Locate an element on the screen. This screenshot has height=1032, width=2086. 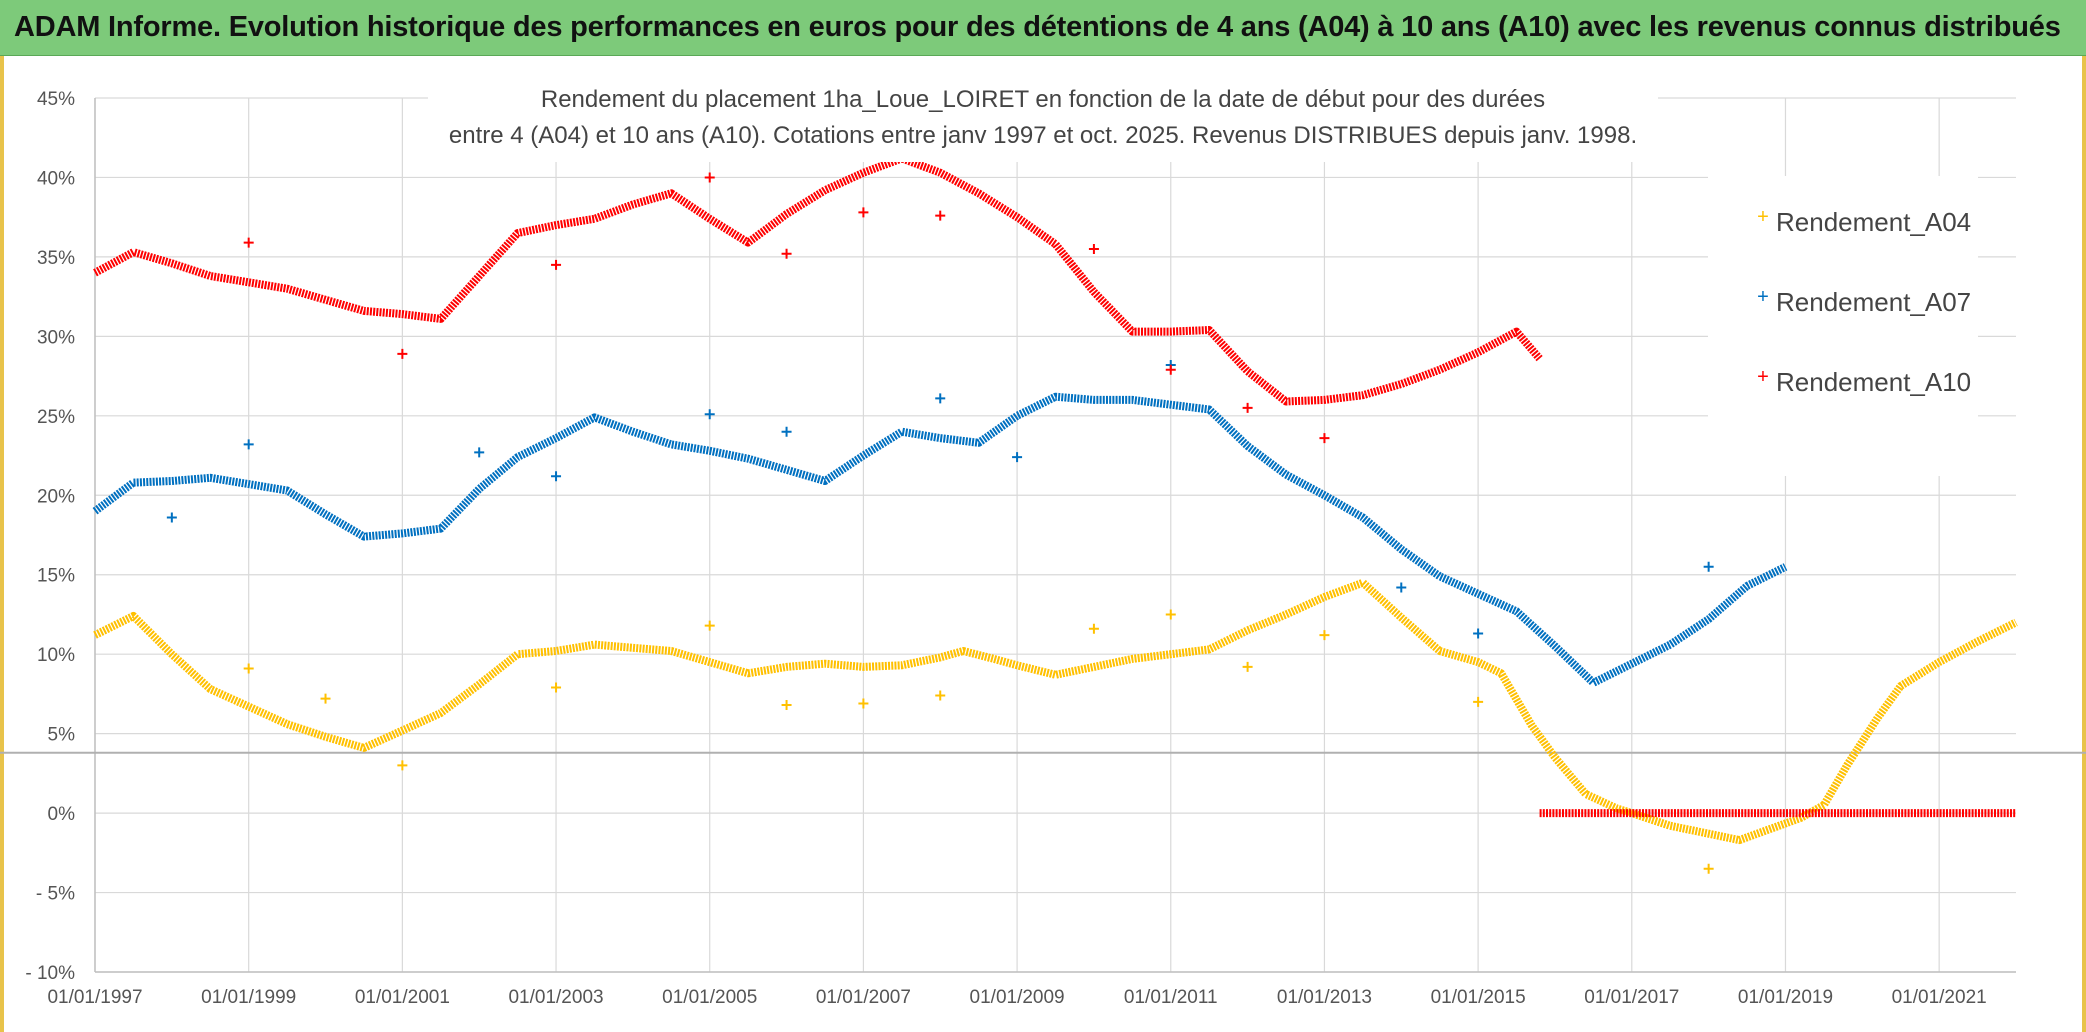
x-tick-label: 01/01/2003 is located at coordinates (555, 997).